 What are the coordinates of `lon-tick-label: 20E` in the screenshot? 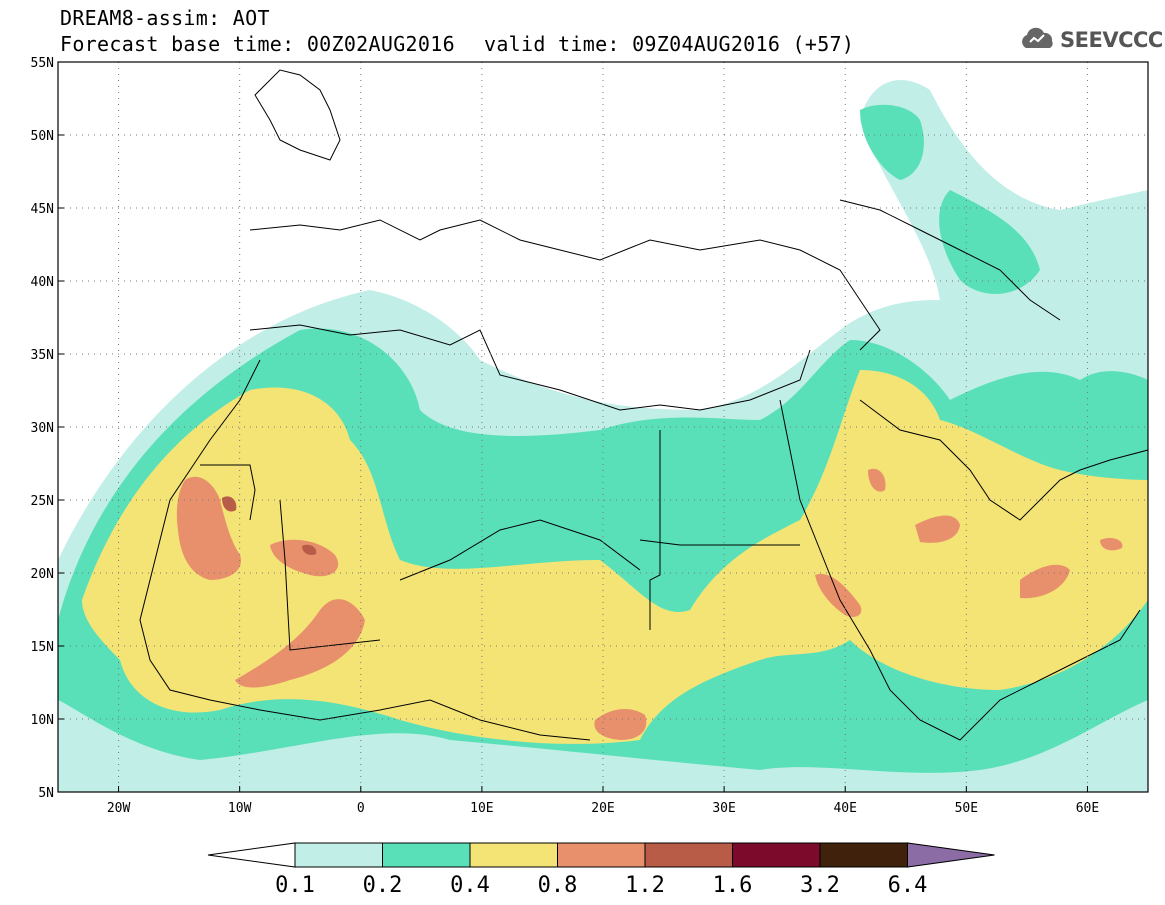 It's located at (602, 808).